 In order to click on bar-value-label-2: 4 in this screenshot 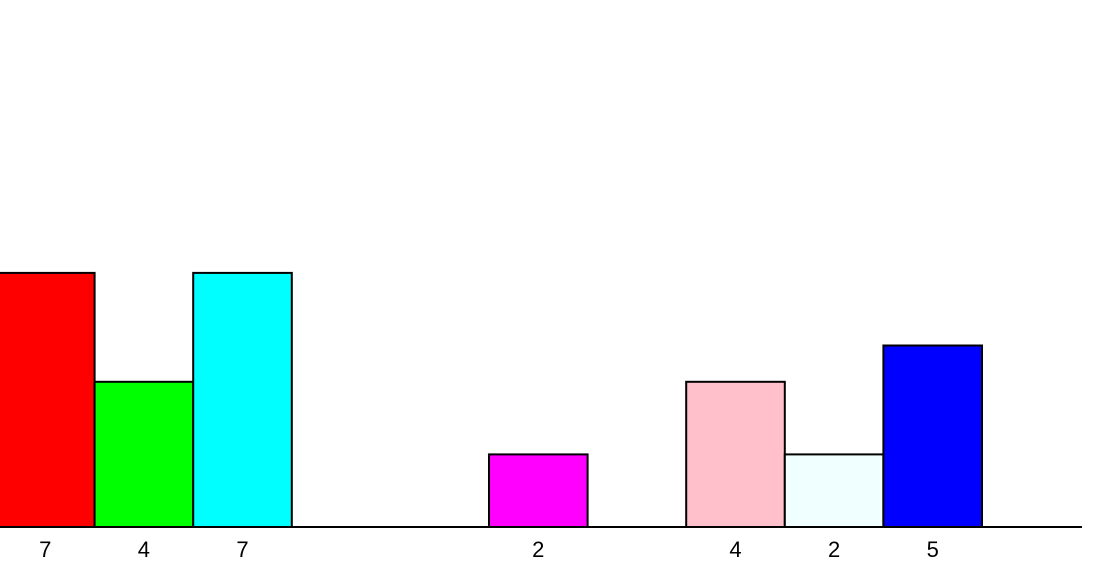, I will do `click(144, 549)`.